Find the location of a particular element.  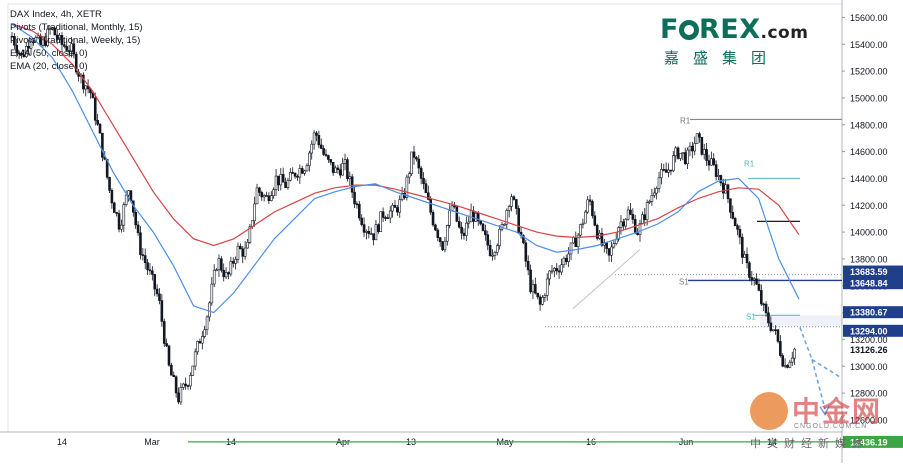

y-tick-label: 12800.00 is located at coordinates (869, 394).